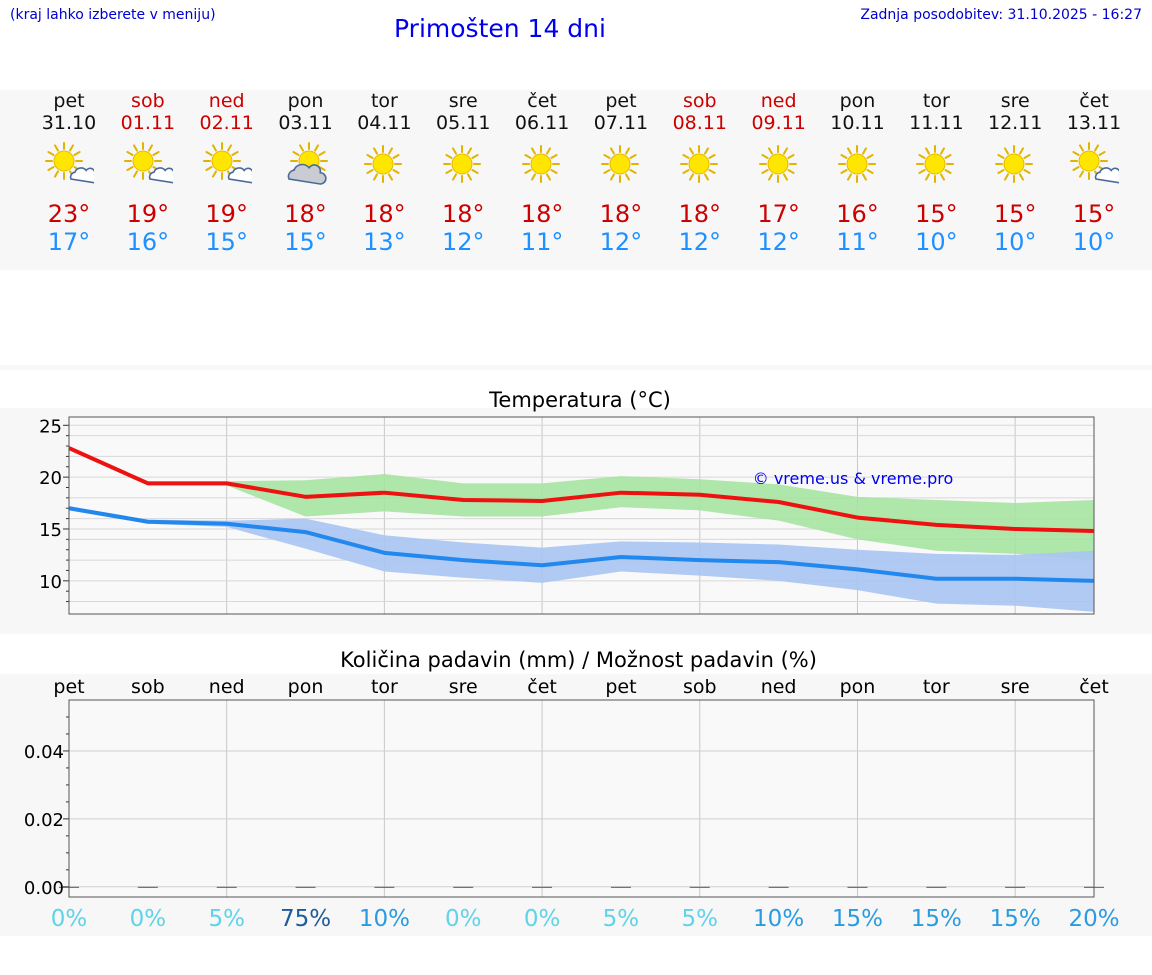 Image resolution: width=1152 pixels, height=975 pixels. I want to click on forecast-day: tor 11.11 15° 10°, so click(936, 173).